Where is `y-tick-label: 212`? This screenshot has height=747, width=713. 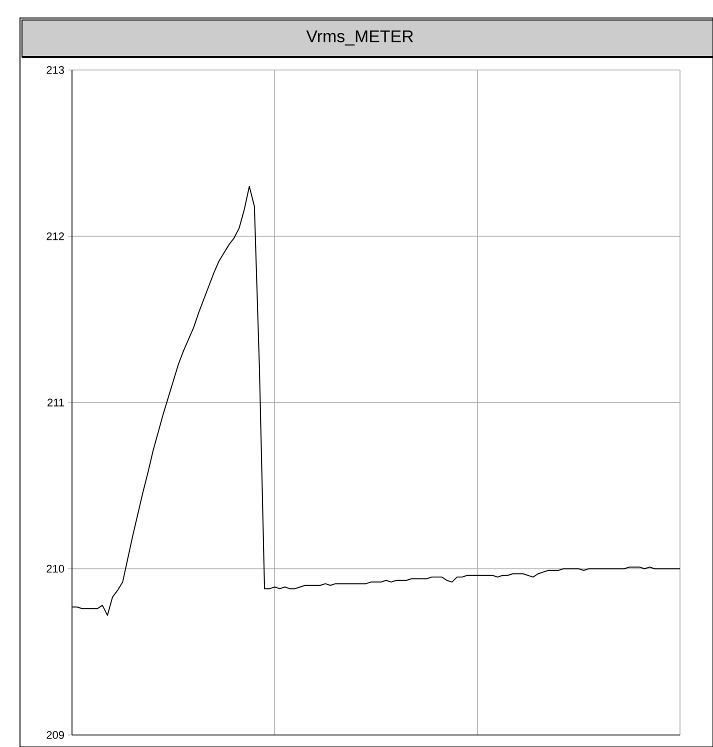 y-tick-label: 212 is located at coordinates (55, 236).